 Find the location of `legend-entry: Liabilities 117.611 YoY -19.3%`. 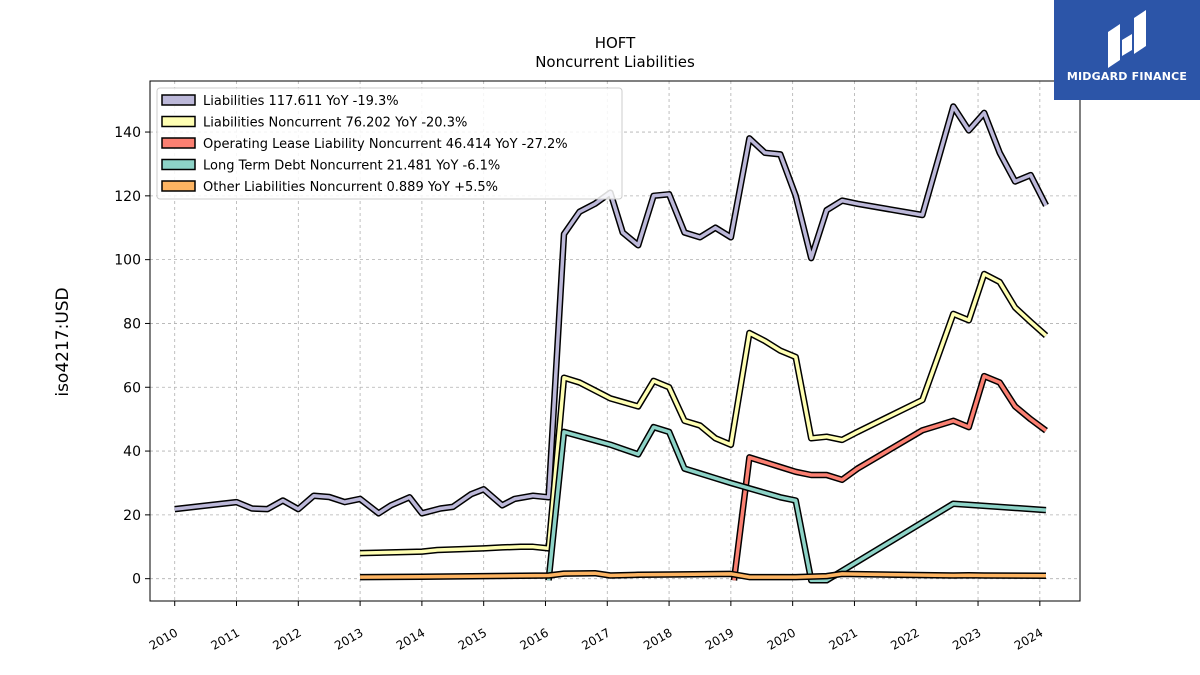

legend-entry: Liabilities 117.611 YoY -19.3% is located at coordinates (301, 101).